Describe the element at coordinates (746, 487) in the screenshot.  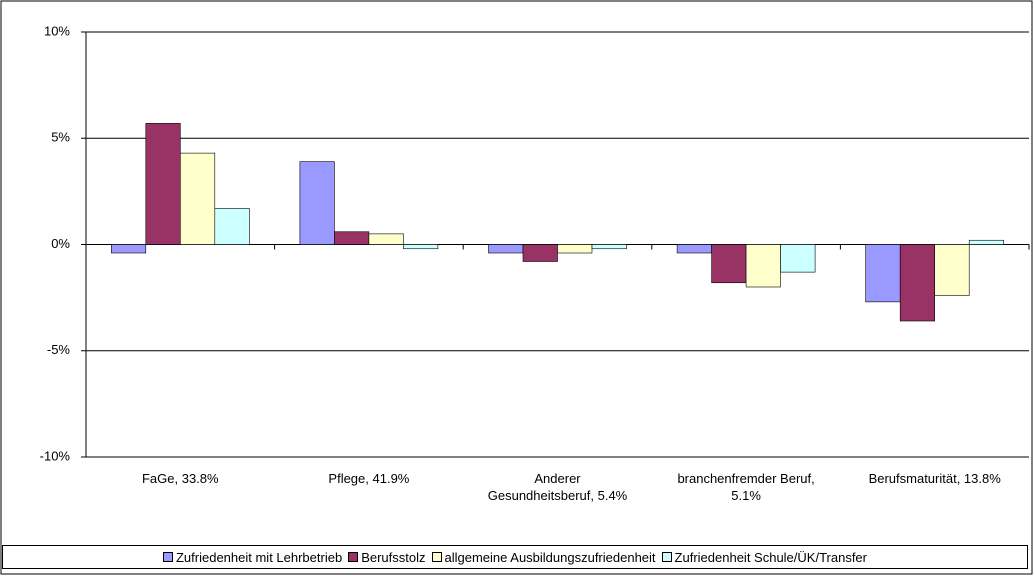
I see `x-tick-label: branchenfremder Beruf, 5.1%` at that location.